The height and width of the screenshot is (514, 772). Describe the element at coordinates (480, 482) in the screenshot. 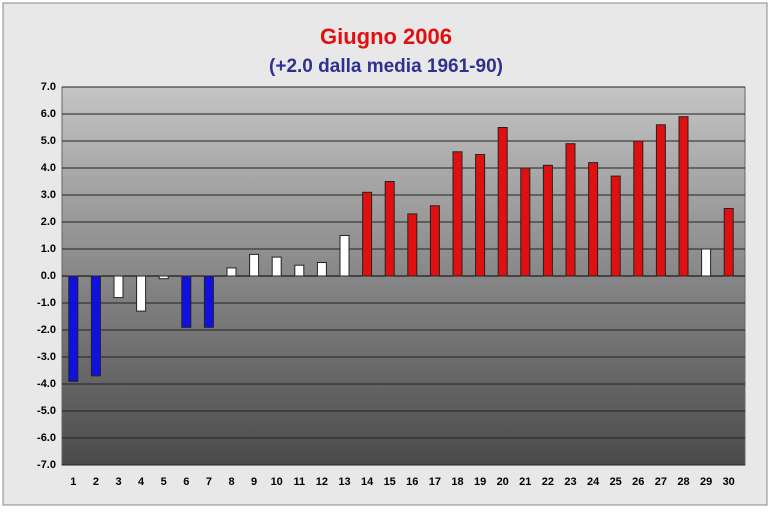

I see `x-tick-label: 19` at that location.